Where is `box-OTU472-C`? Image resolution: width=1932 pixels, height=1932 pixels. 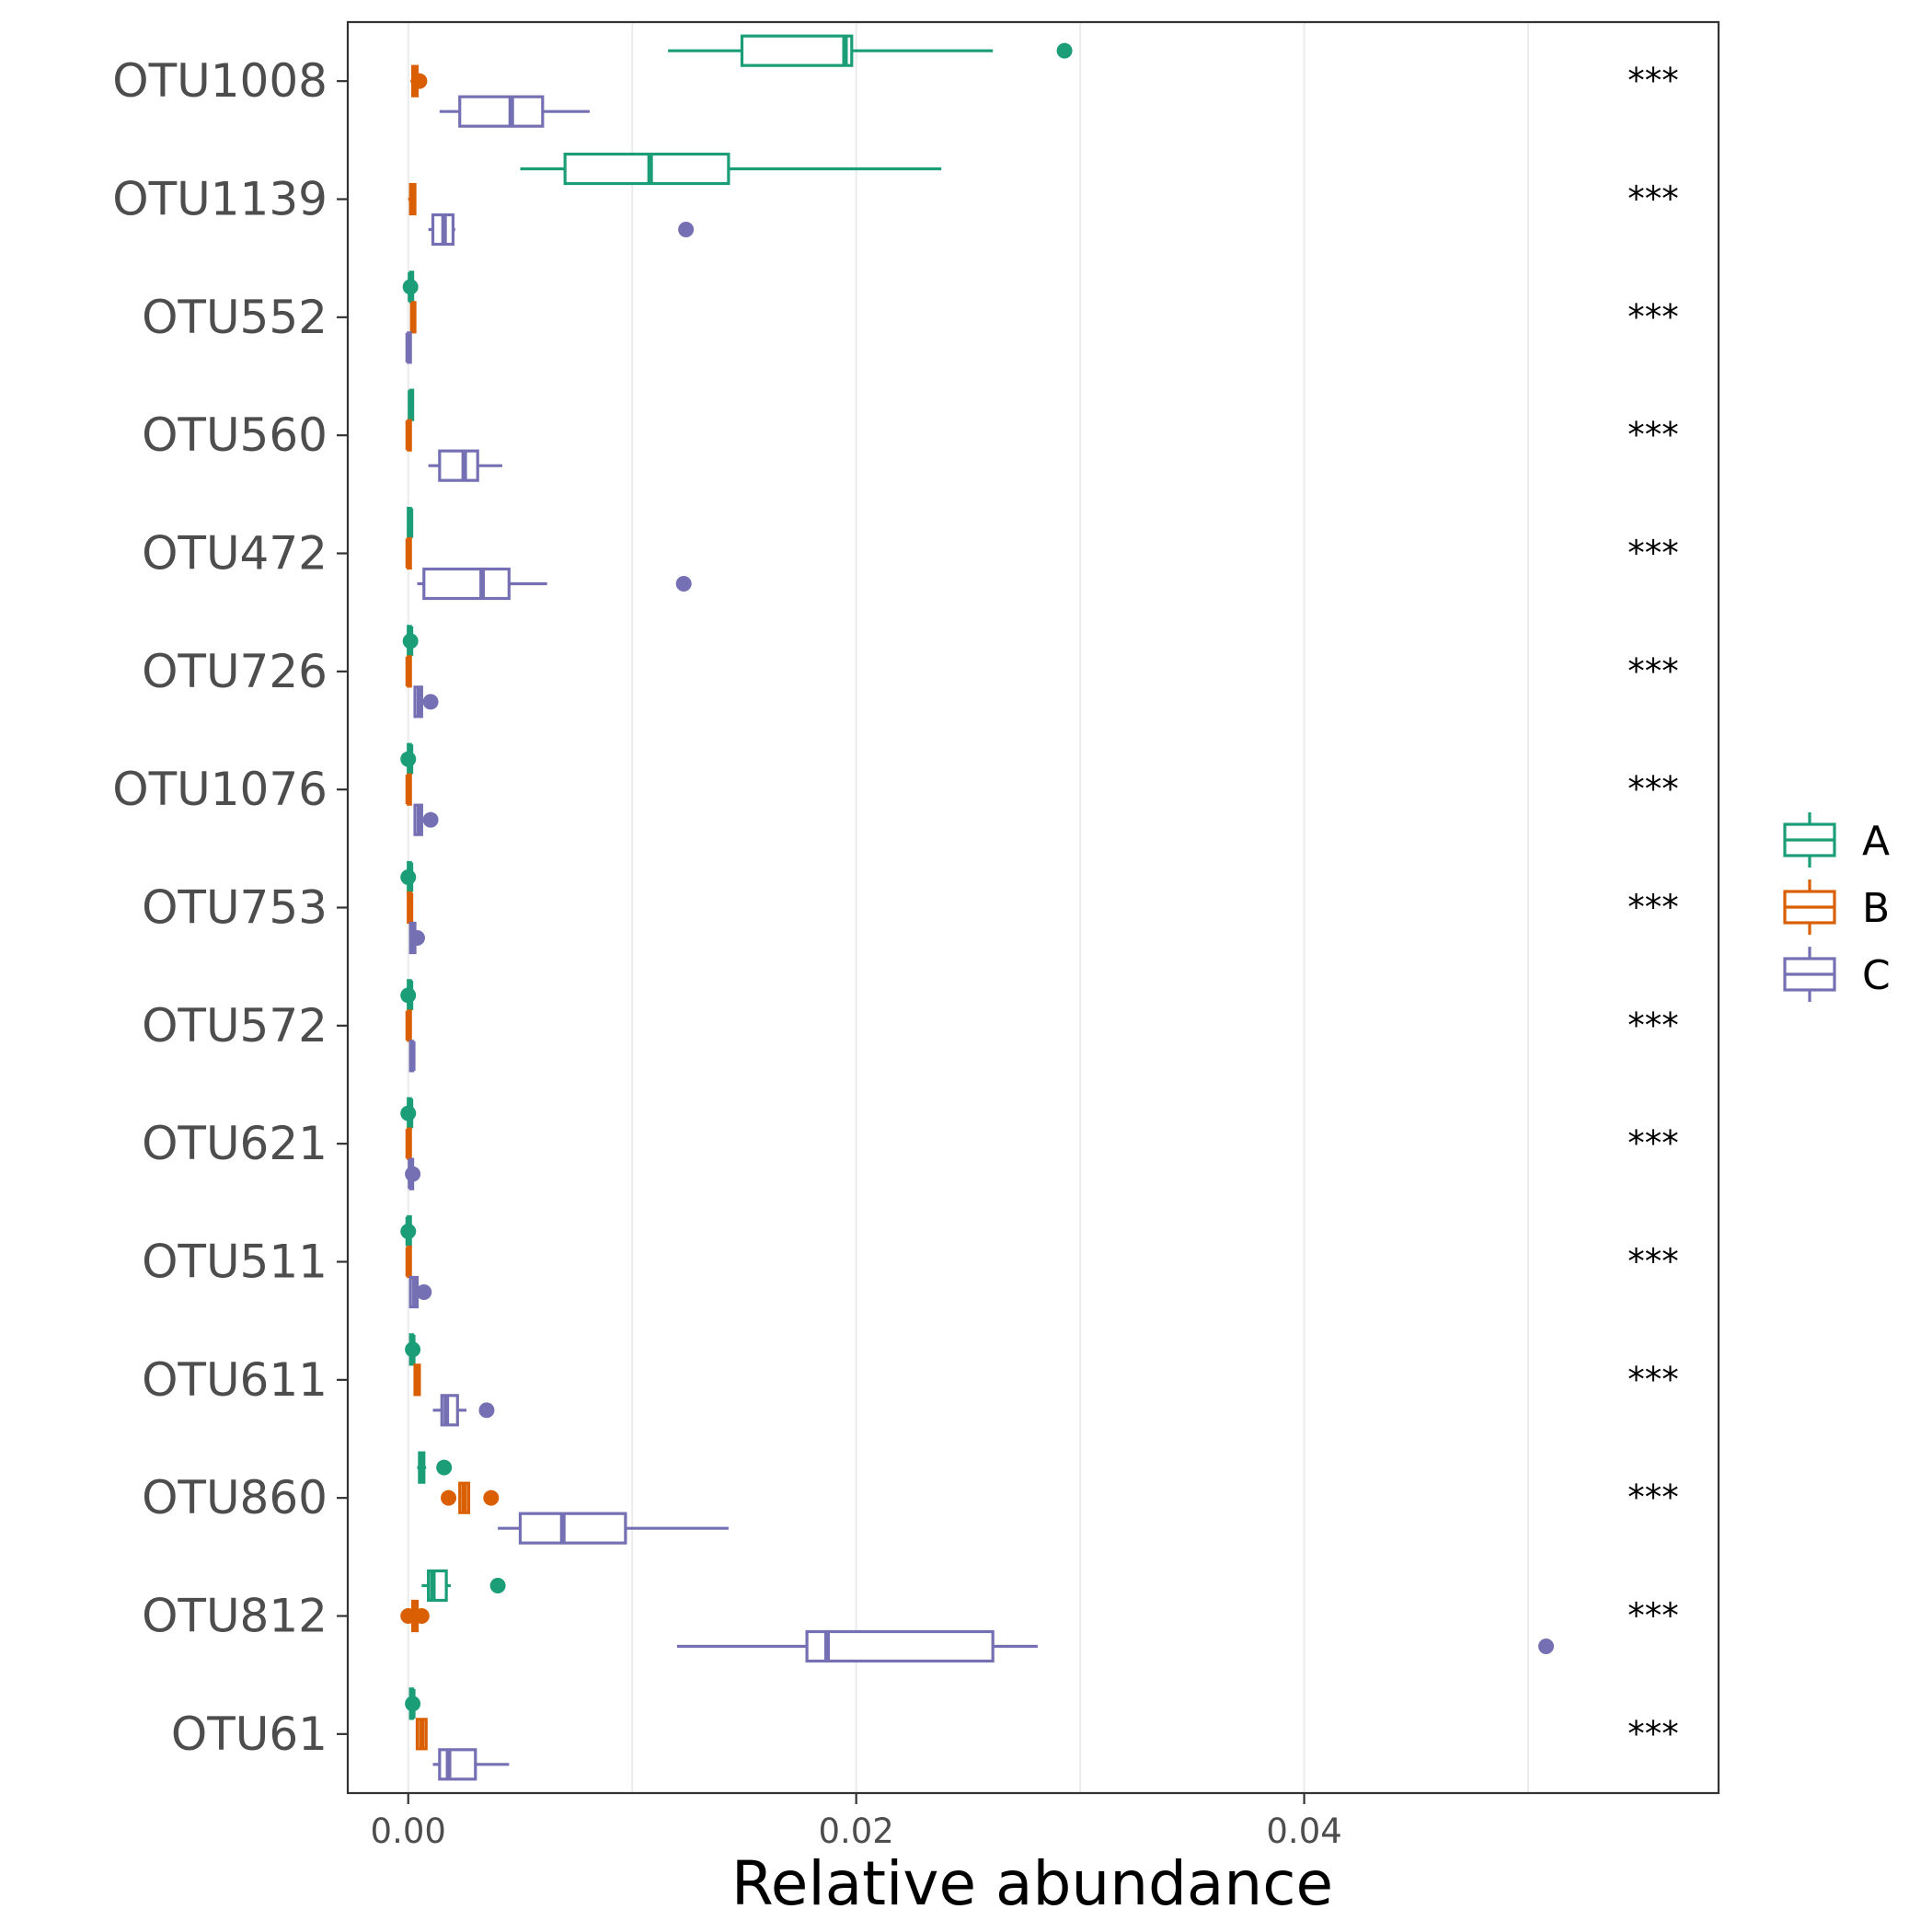
box-OTU472-C is located at coordinates (554, 584).